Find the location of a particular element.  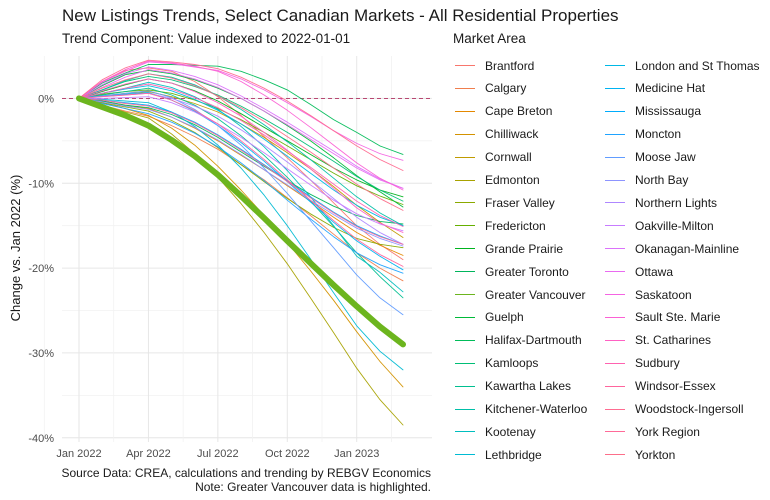

legend-label: Mississauga is located at coordinates (668, 111).